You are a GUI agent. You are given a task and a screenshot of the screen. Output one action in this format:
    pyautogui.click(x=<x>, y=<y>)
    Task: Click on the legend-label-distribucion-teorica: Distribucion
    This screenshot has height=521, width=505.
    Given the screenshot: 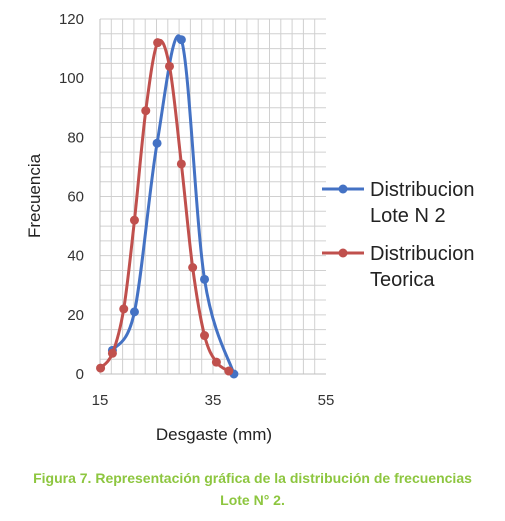 What is the action you would take?
    pyautogui.click(x=422, y=254)
    